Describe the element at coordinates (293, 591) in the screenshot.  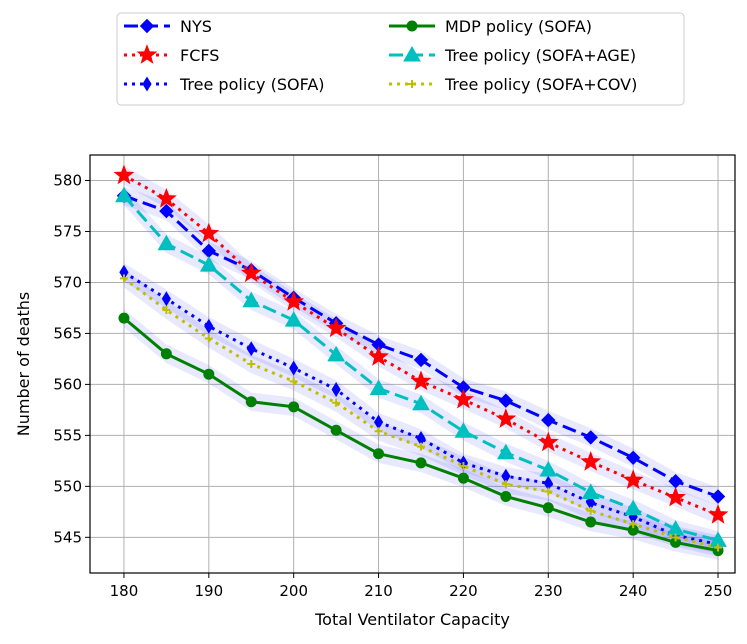
I see `x-tick-label: 200` at that location.